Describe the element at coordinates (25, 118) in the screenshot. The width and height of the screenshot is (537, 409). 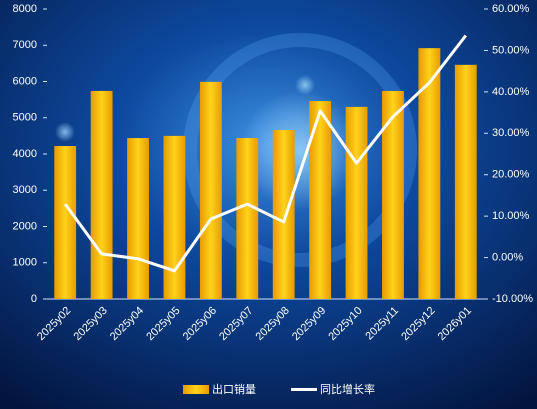
I see `y-tick-label: 5000` at that location.